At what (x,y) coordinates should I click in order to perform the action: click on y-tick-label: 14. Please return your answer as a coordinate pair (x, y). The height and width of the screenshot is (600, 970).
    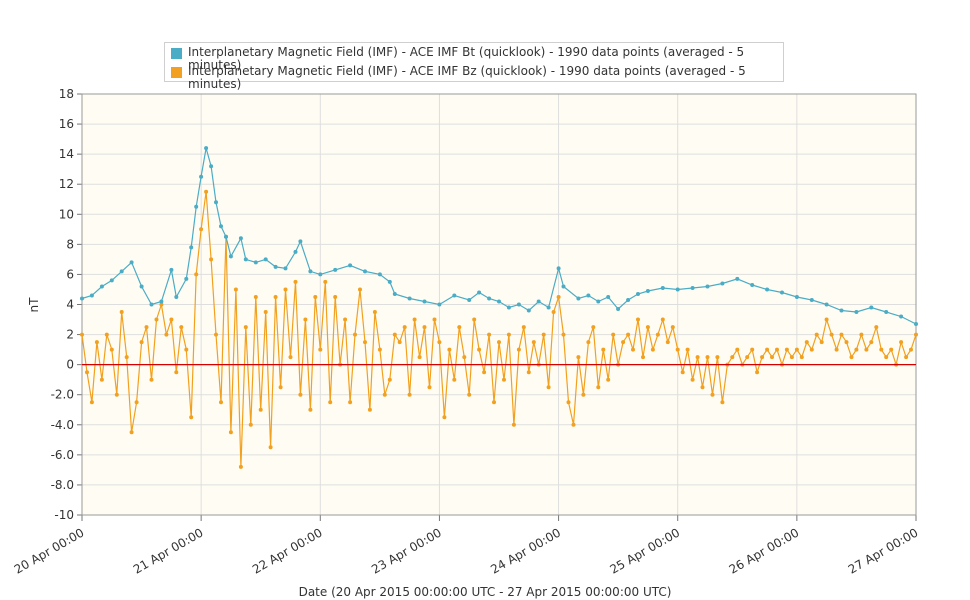
    Looking at the image, I should click on (66, 154).